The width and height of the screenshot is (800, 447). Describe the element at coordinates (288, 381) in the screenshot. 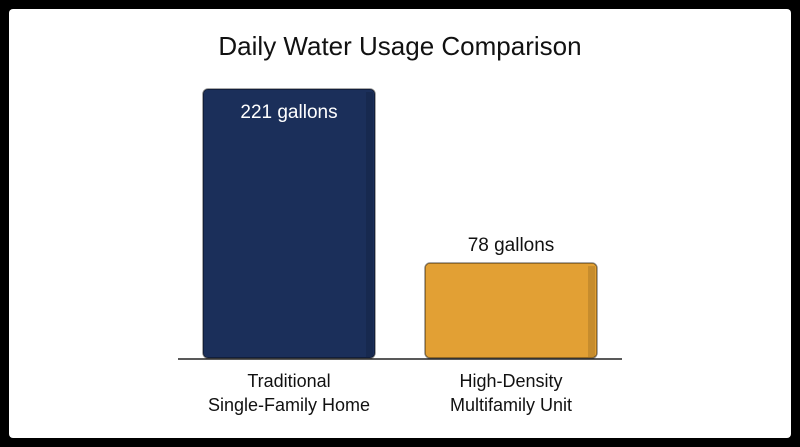

I see `category-label: Traditional` at that location.